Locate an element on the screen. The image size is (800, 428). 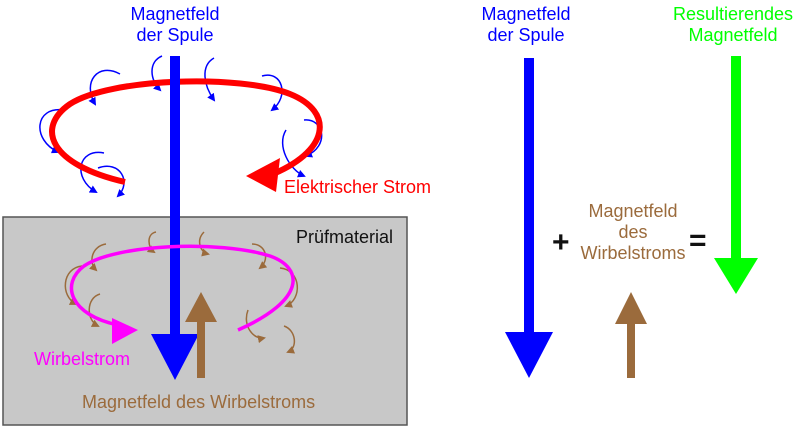
coil-field-loops is located at coordinates (181, 126).